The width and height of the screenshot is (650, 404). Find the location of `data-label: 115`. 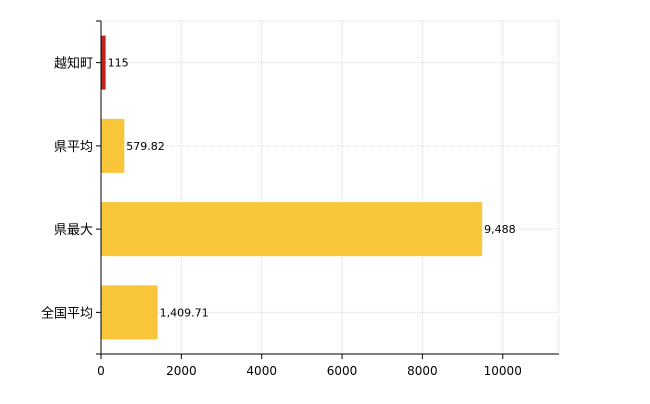

data-label: 115 is located at coordinates (118, 63).